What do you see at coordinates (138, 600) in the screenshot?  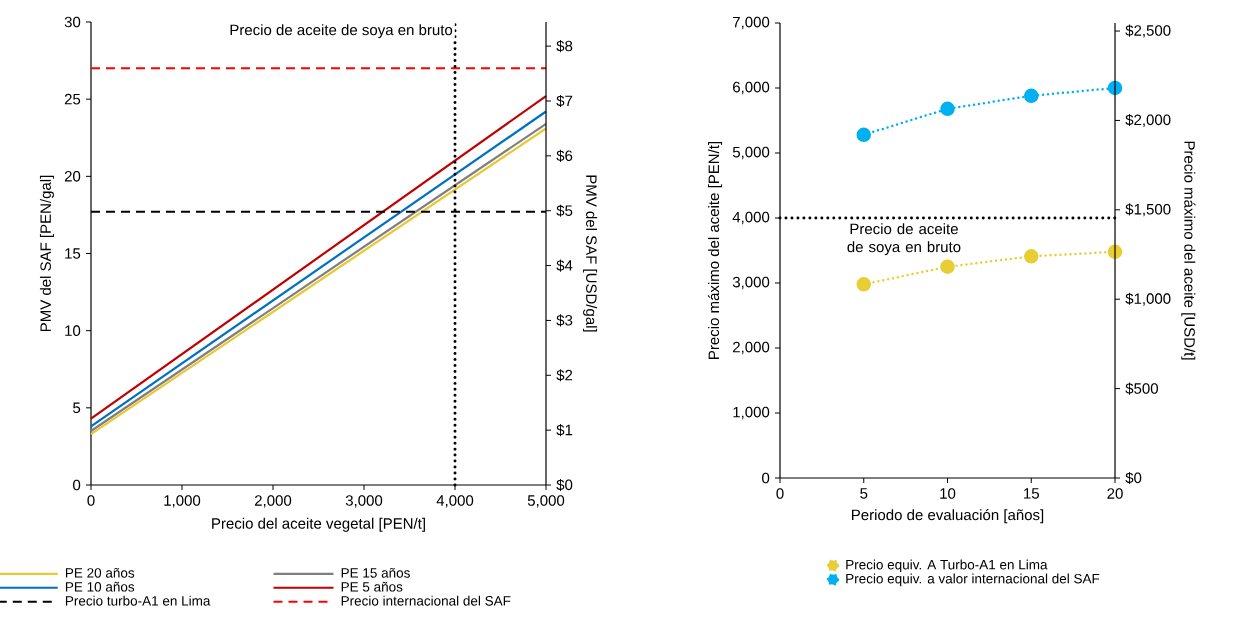 I see `legend-label: Precio turbo-A1 en Lima` at bounding box center [138, 600].